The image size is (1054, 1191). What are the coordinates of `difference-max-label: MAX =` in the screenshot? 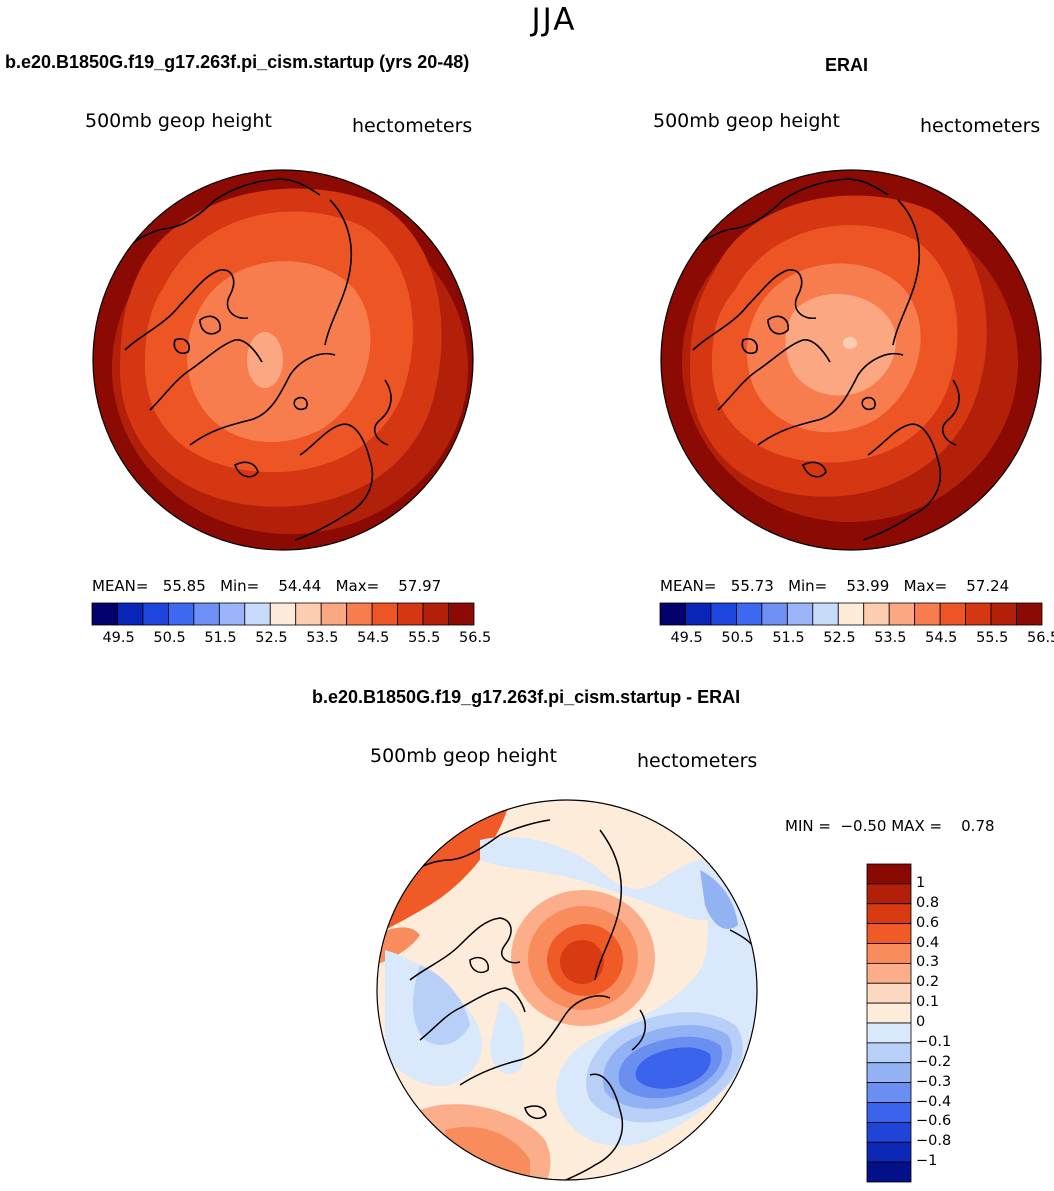 It's located at (917, 826).